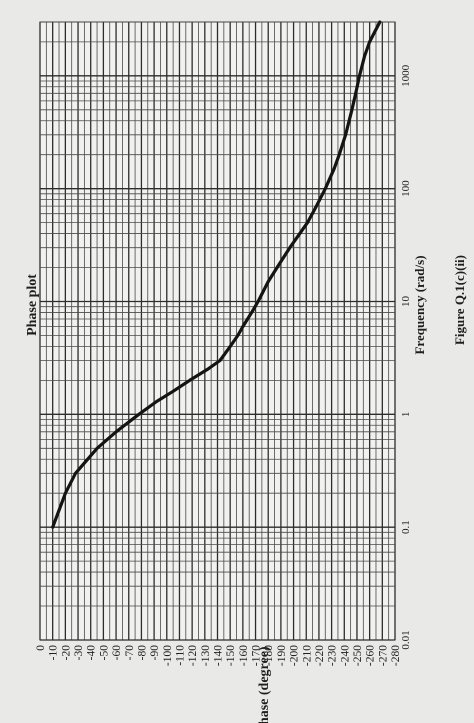  What do you see at coordinates (396, 655) in the screenshot?
I see `y-tick-label: -280` at bounding box center [396, 655].